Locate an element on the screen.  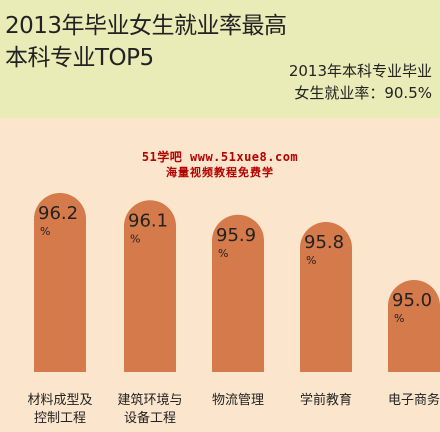
data-label: 96.2 is located at coordinates (58, 213).